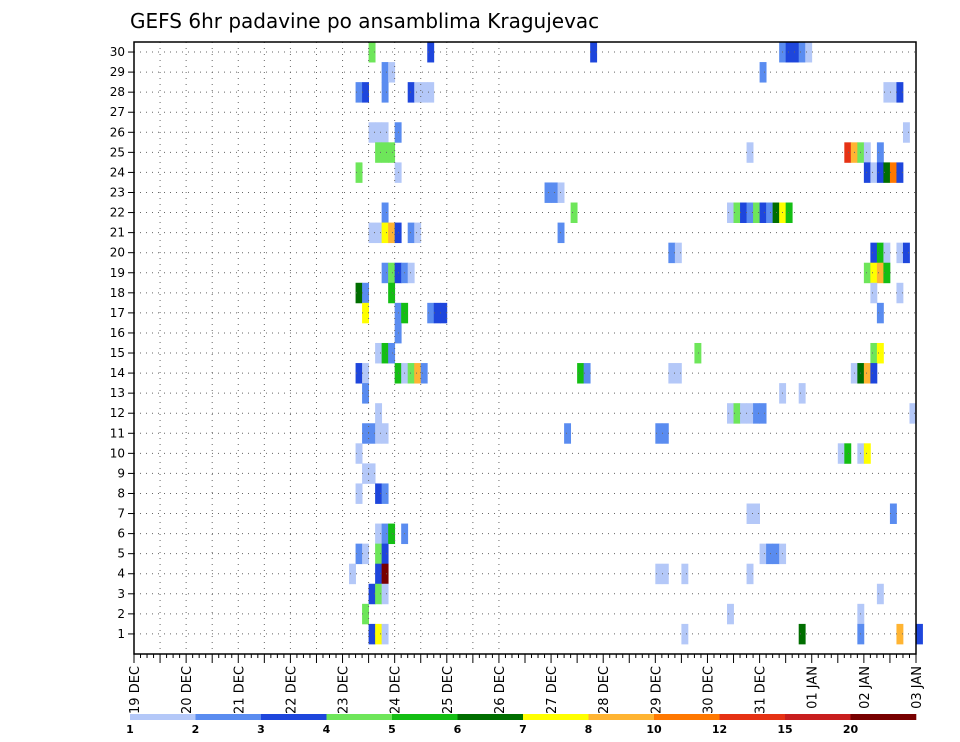  I want to click on y-tick-label: 16, so click(117, 333).